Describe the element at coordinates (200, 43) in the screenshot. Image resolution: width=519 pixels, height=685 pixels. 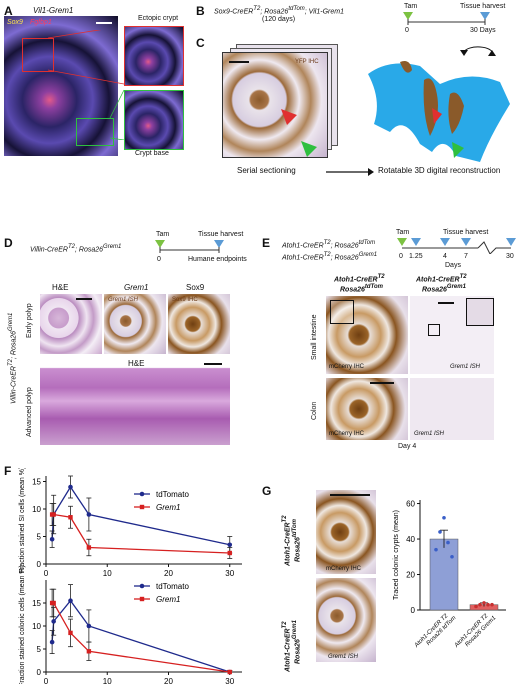
I see `panel-c-label: C` at that location.